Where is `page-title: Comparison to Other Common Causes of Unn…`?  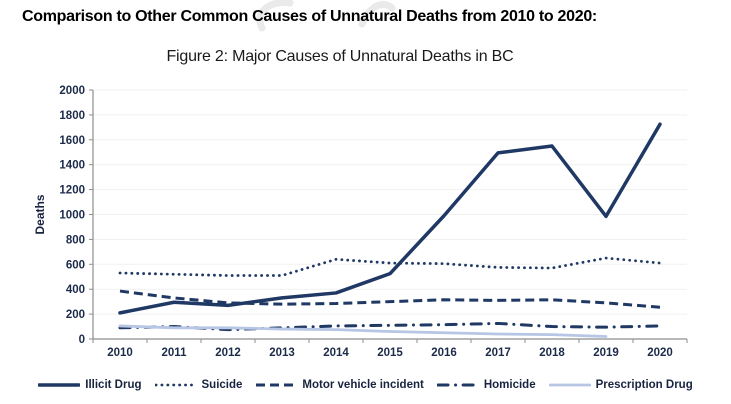 page-title: Comparison to Other Common Causes of Unn… is located at coordinates (309, 16).